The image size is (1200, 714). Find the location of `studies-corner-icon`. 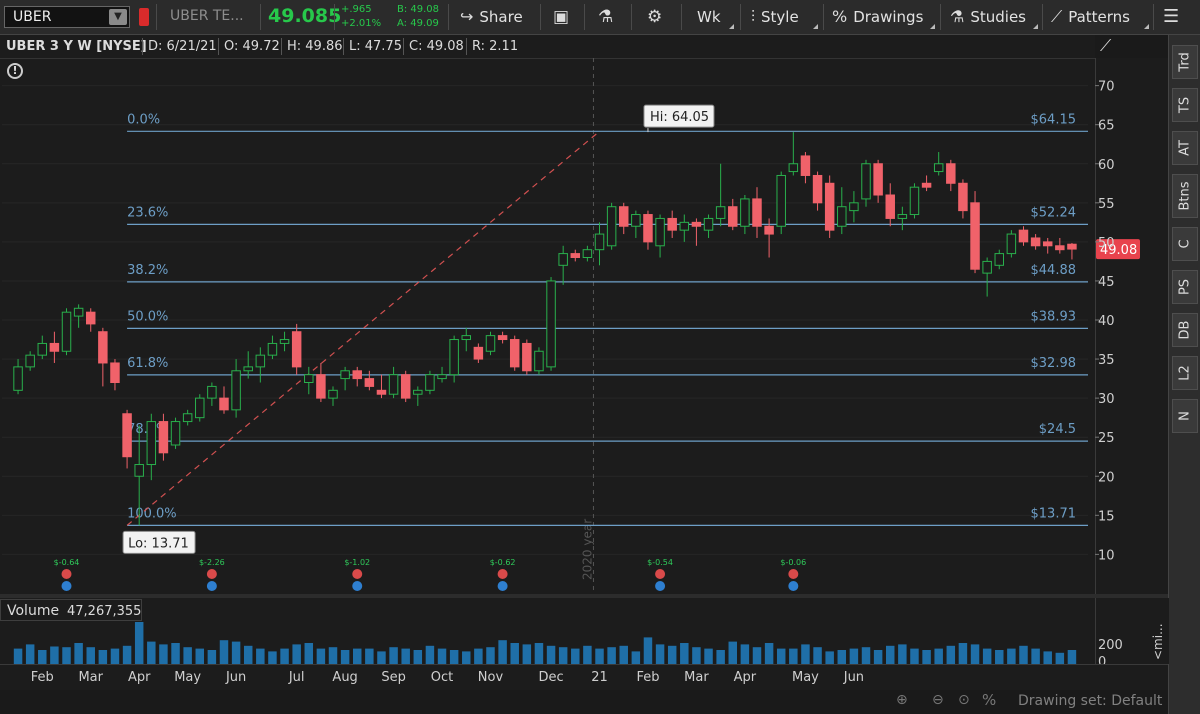

studies-corner-icon is located at coordinates (1035, 26).